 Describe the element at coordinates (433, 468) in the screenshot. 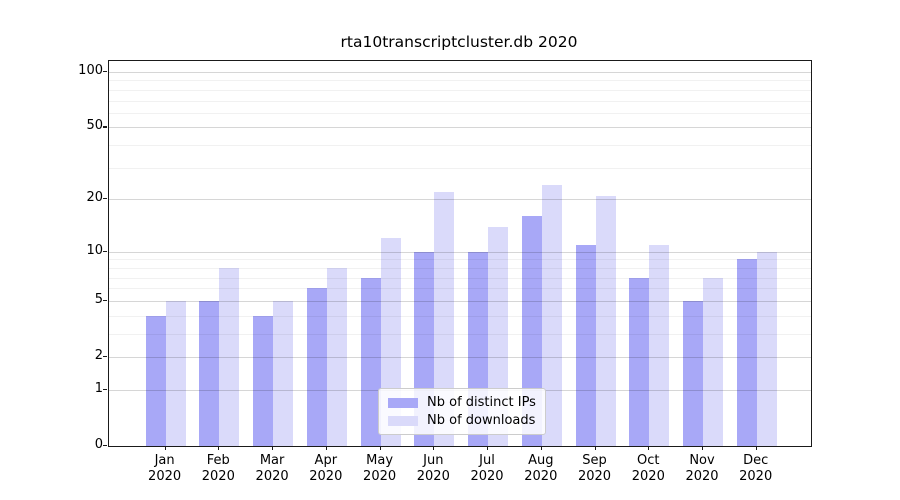

I see `x-tick-label: Jun 2020` at that location.